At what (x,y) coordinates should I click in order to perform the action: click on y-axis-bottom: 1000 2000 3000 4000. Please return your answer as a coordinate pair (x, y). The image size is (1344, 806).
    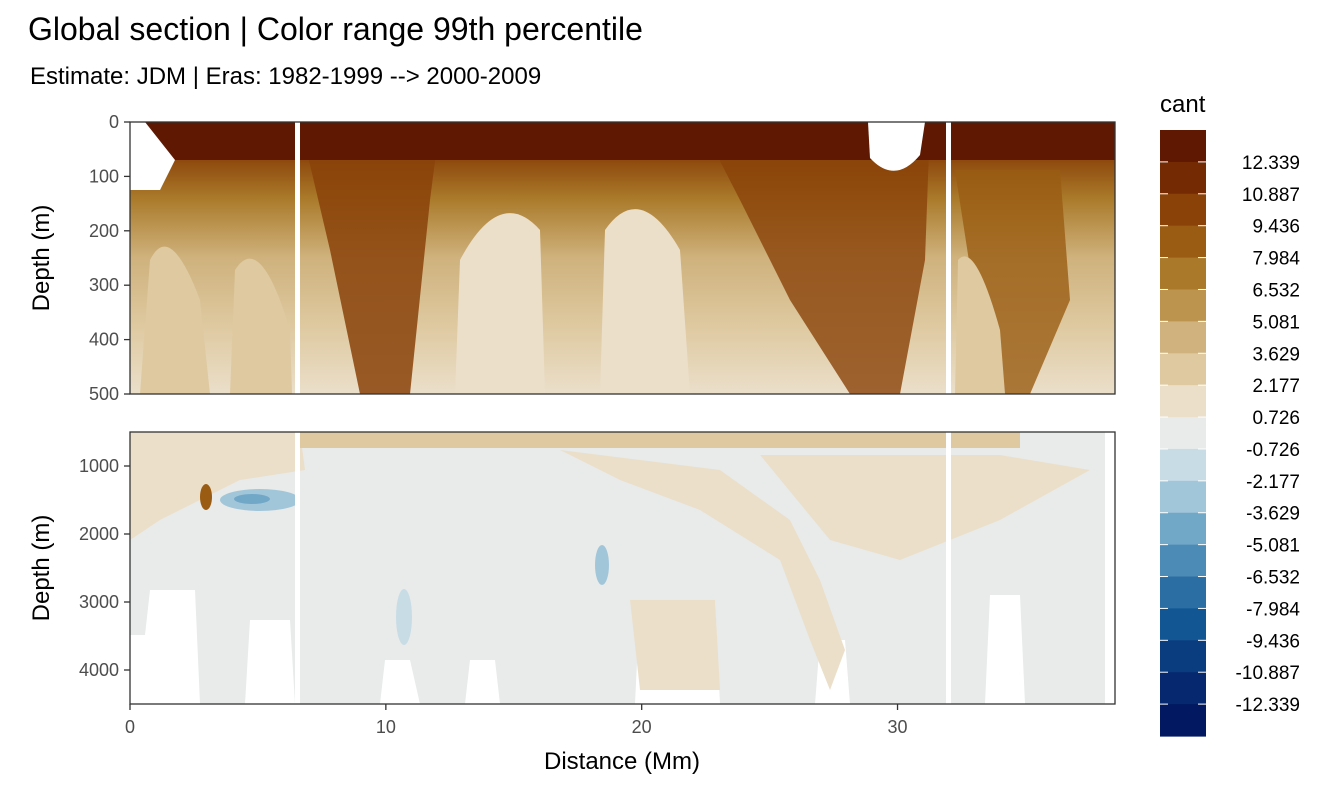
    Looking at the image, I should click on (104, 568).